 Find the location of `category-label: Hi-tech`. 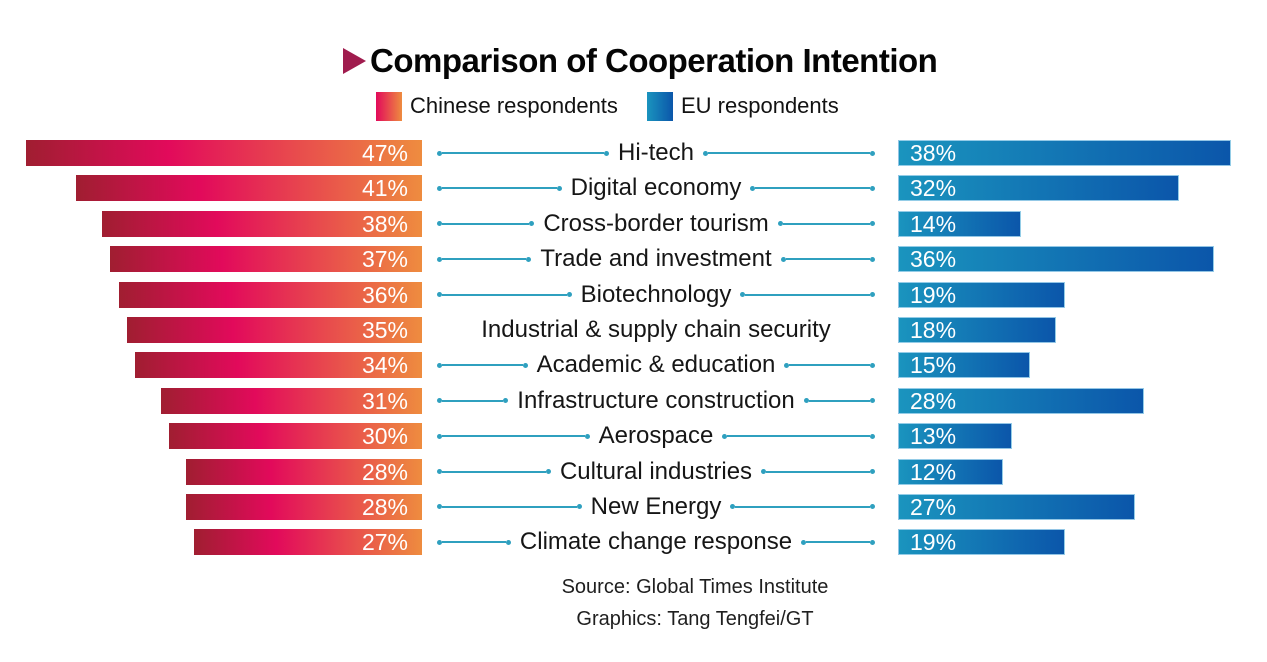

category-label: Hi-tech is located at coordinates (656, 152).